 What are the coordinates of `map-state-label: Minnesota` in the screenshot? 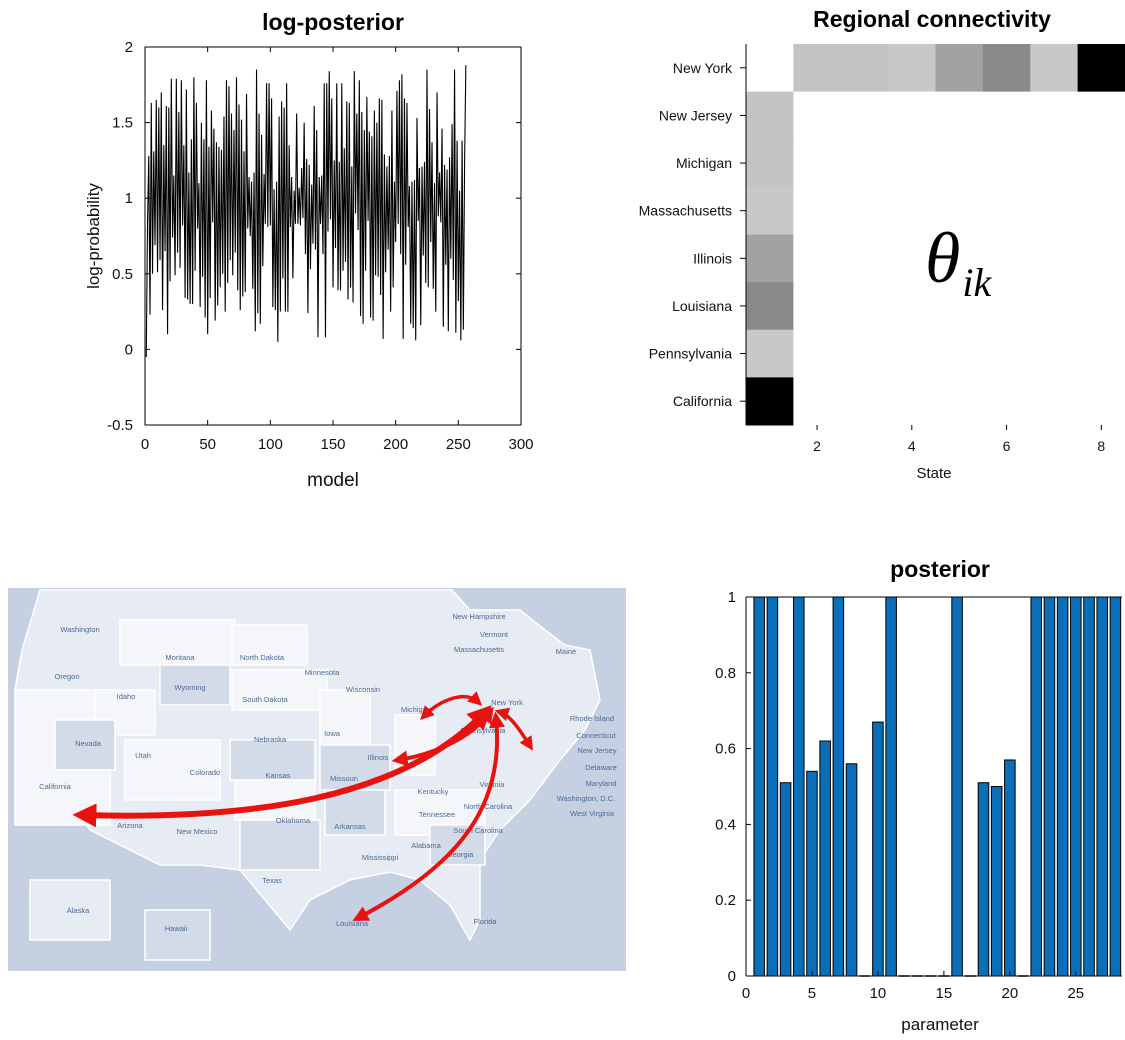 It's located at (322, 672).